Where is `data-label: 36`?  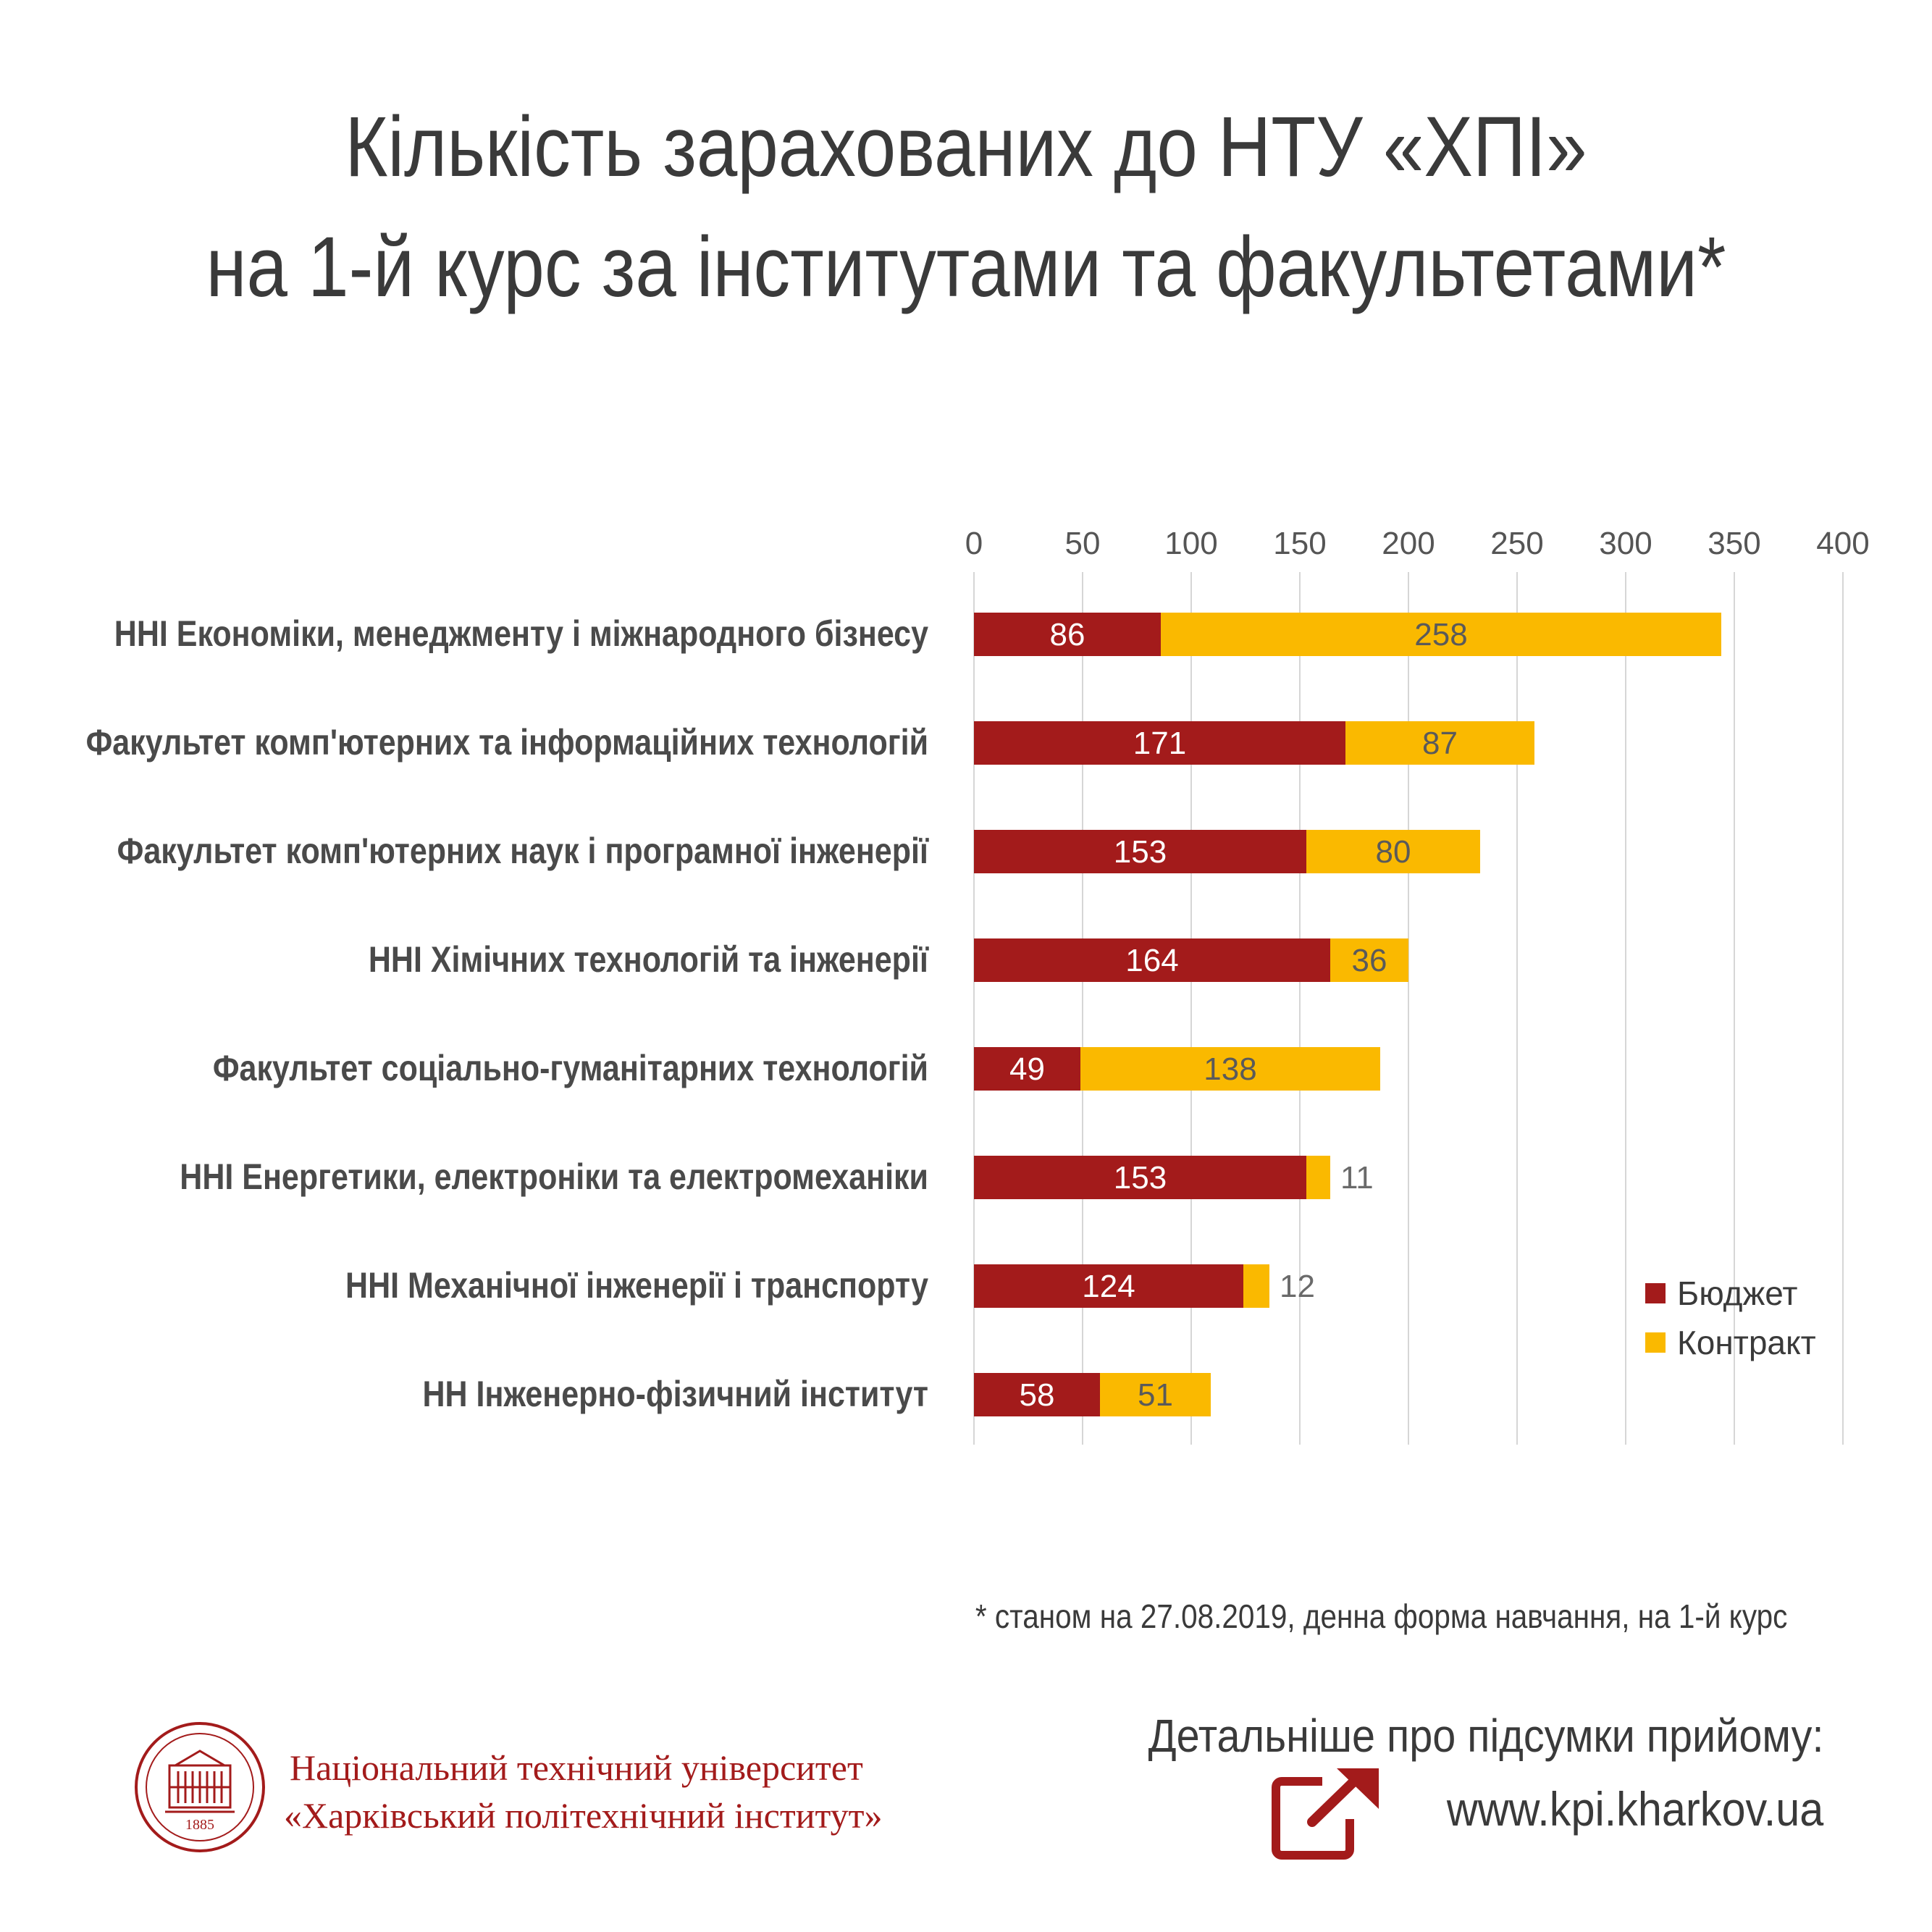
data-label: 36 is located at coordinates (1369, 960).